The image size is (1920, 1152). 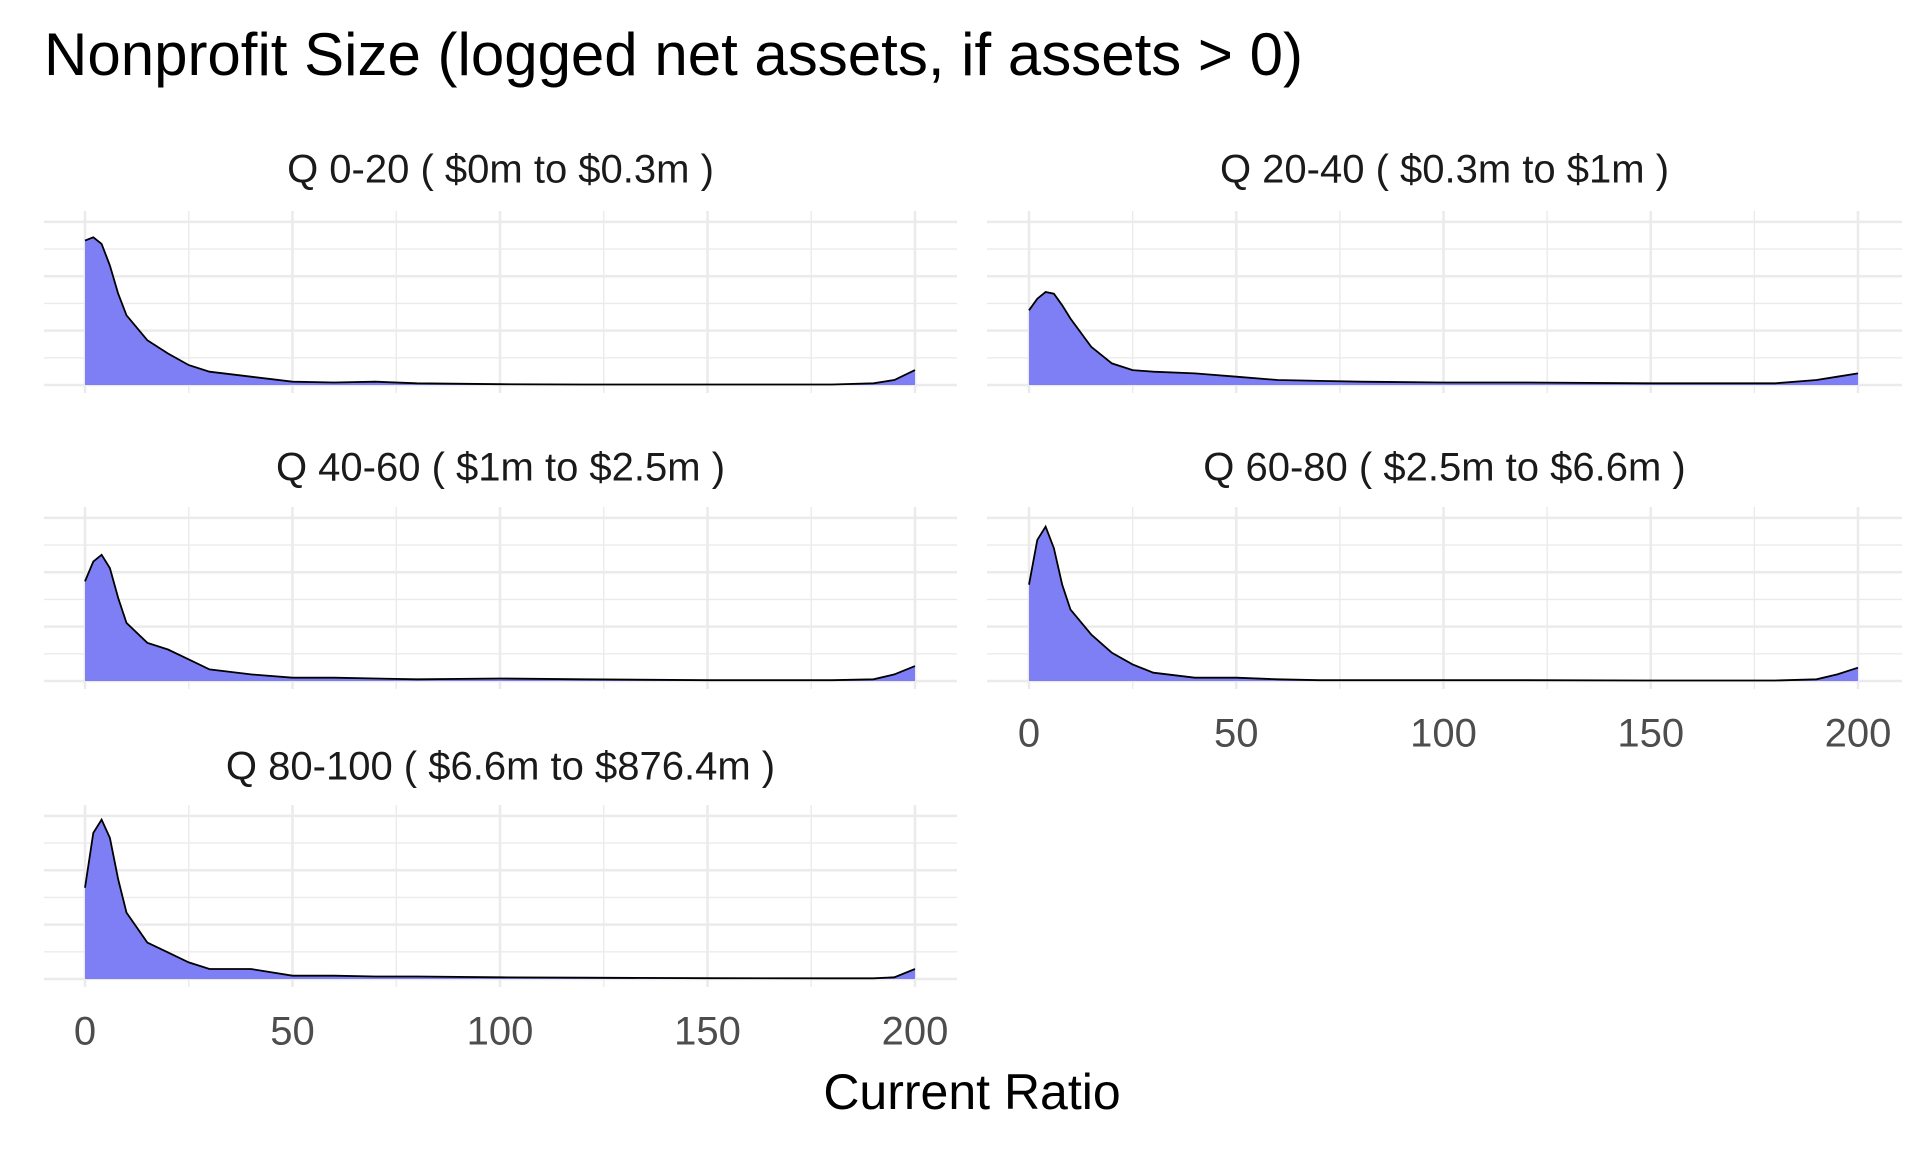 I want to click on panel-title: Q 20-40 ( $0.3m to $1m ), so click(x=1444, y=170).